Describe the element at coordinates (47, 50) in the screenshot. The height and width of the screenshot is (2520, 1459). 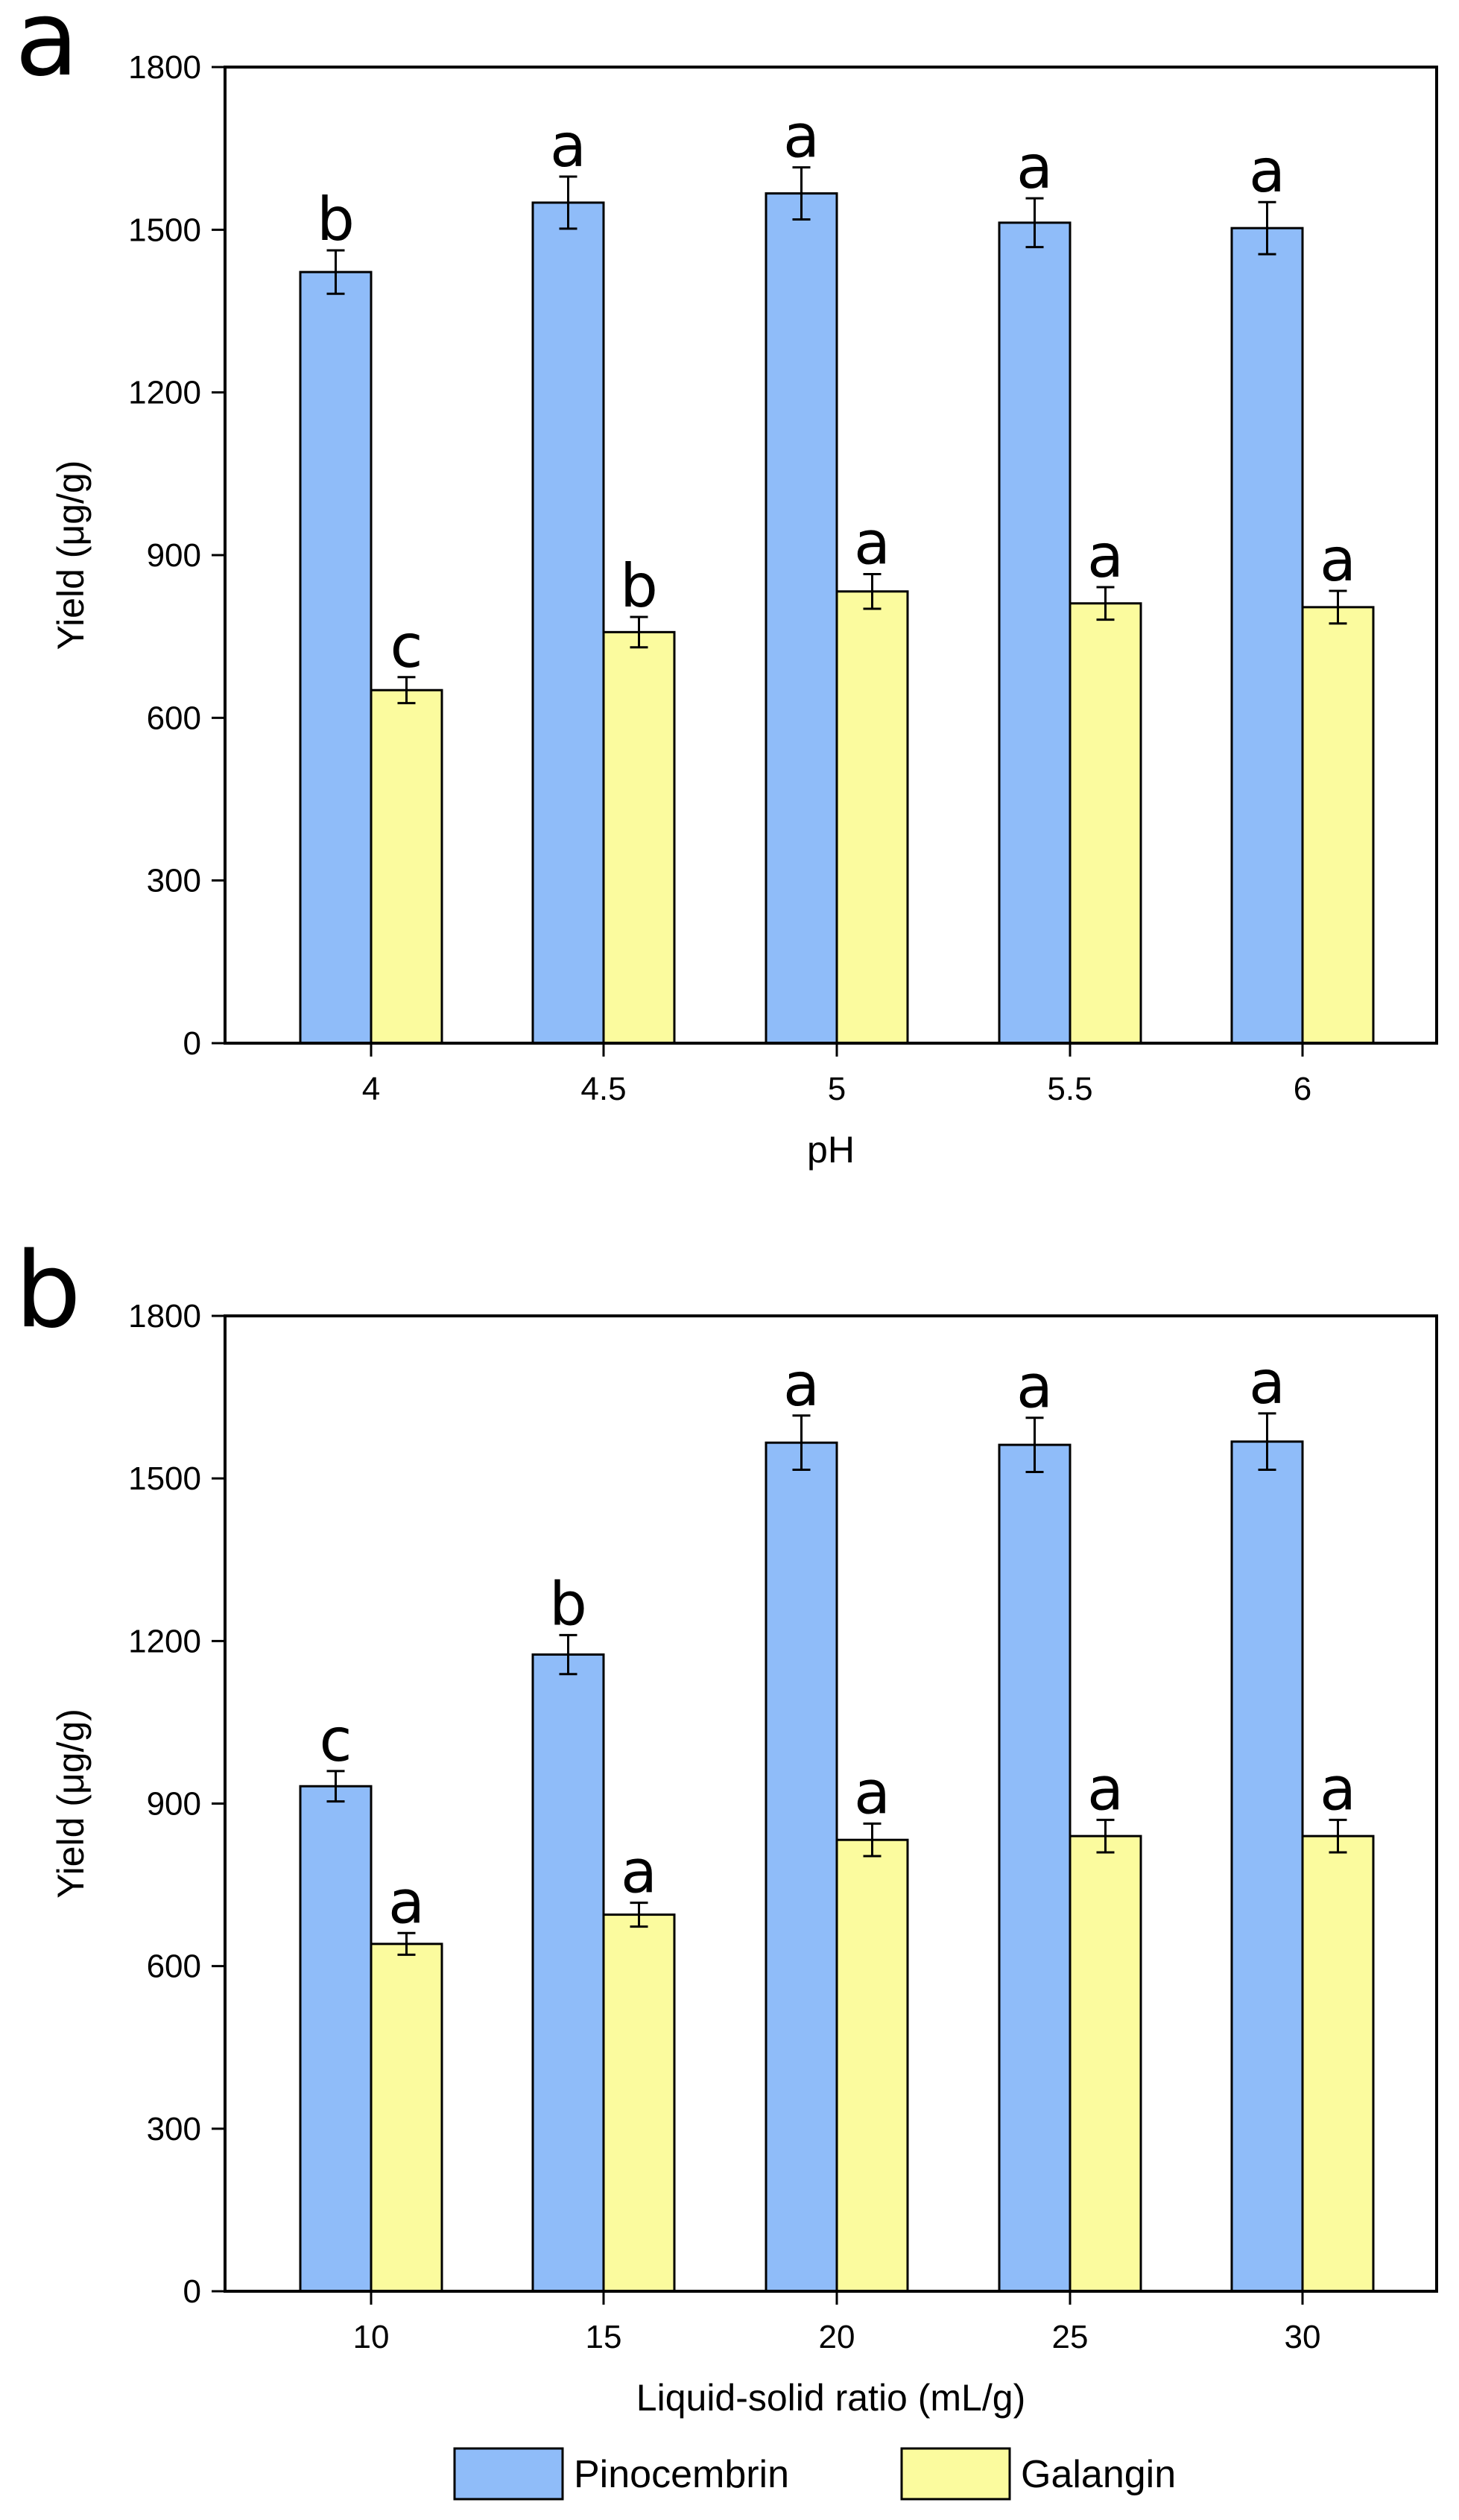
I see `panel-letter: a` at that location.